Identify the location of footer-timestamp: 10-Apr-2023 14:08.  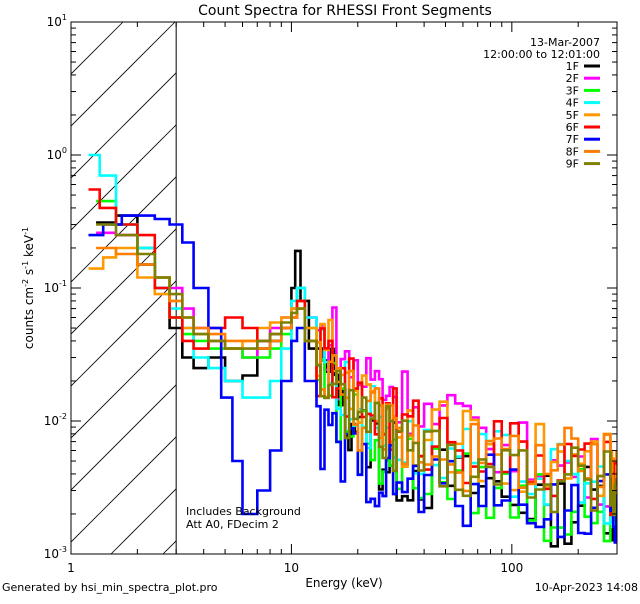
(586, 587).